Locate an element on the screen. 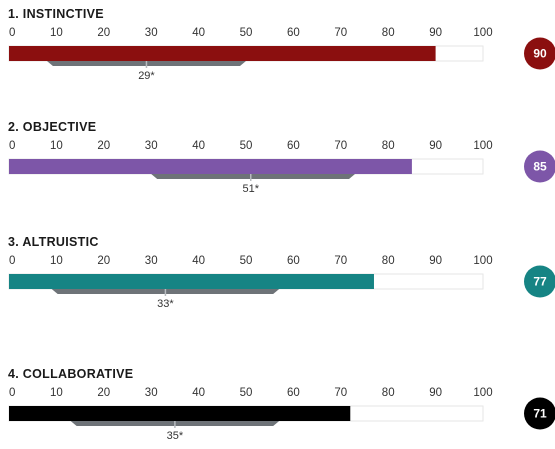 This screenshot has width=555, height=449. score-badge-label: 71 is located at coordinates (540, 414).